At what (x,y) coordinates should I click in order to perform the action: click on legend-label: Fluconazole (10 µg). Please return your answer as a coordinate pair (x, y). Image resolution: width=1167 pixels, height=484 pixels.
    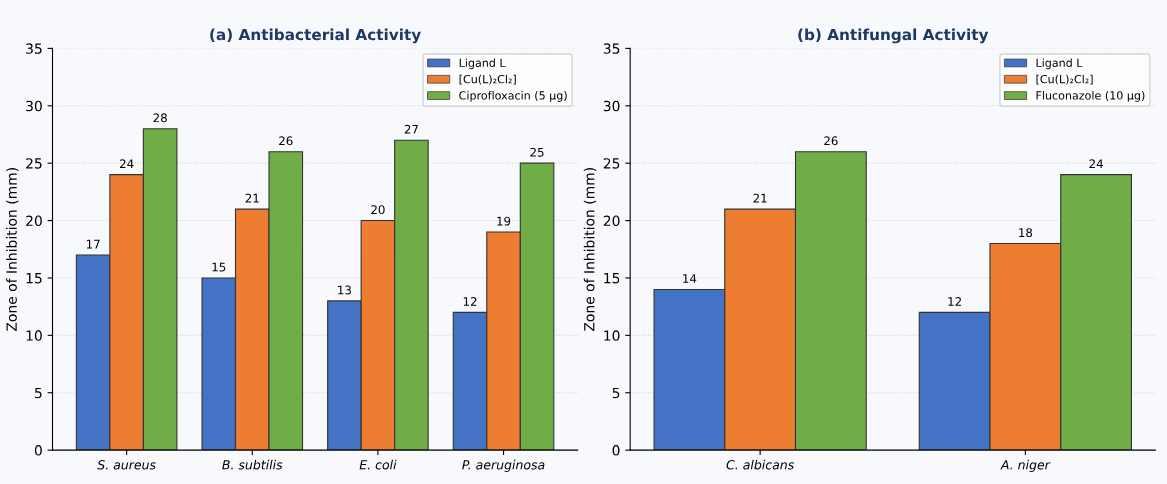
    Looking at the image, I should click on (1090, 96).